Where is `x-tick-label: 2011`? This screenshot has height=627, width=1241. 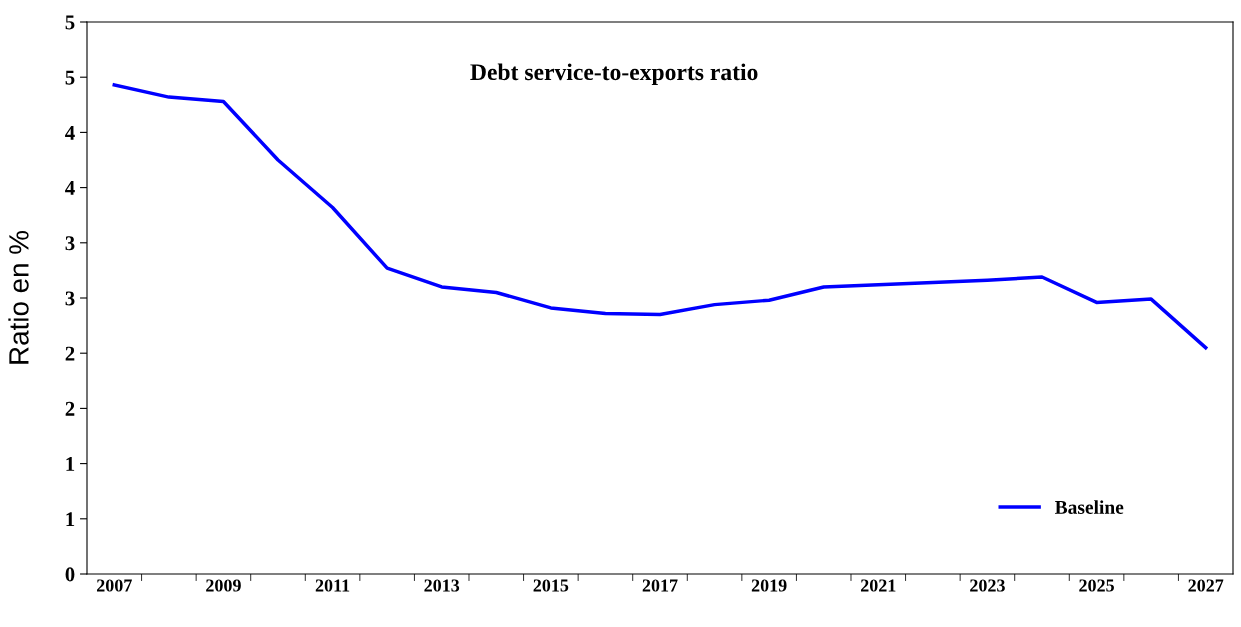
x-tick-label: 2011 is located at coordinates (332, 585).